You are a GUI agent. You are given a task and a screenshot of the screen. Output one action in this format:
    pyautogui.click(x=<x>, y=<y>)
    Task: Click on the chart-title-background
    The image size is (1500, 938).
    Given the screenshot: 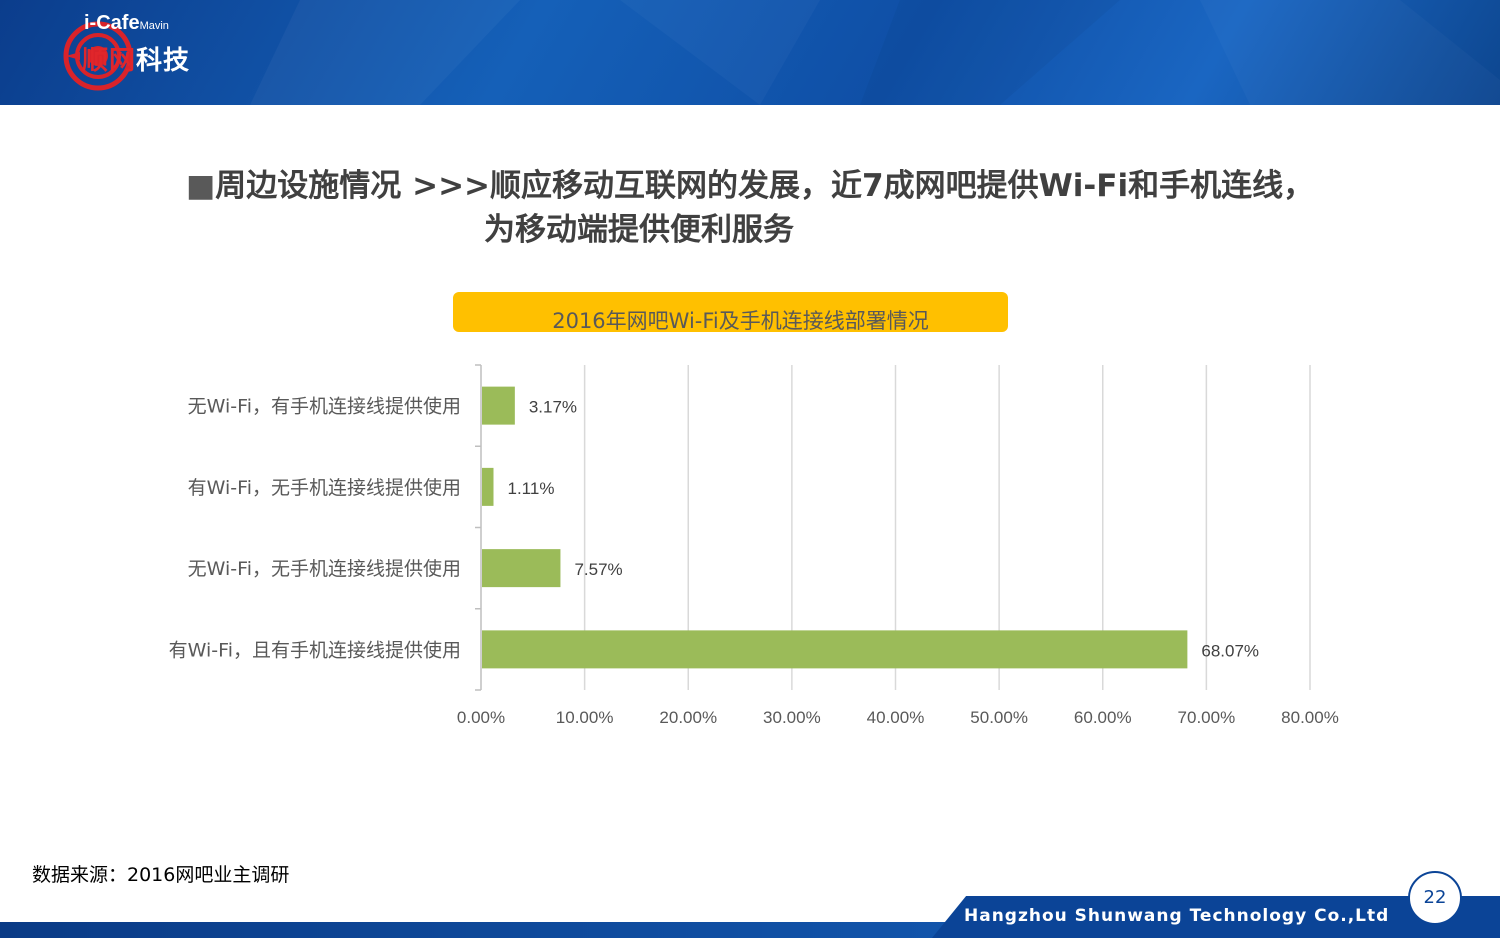 What is the action you would take?
    pyautogui.click(x=730, y=312)
    